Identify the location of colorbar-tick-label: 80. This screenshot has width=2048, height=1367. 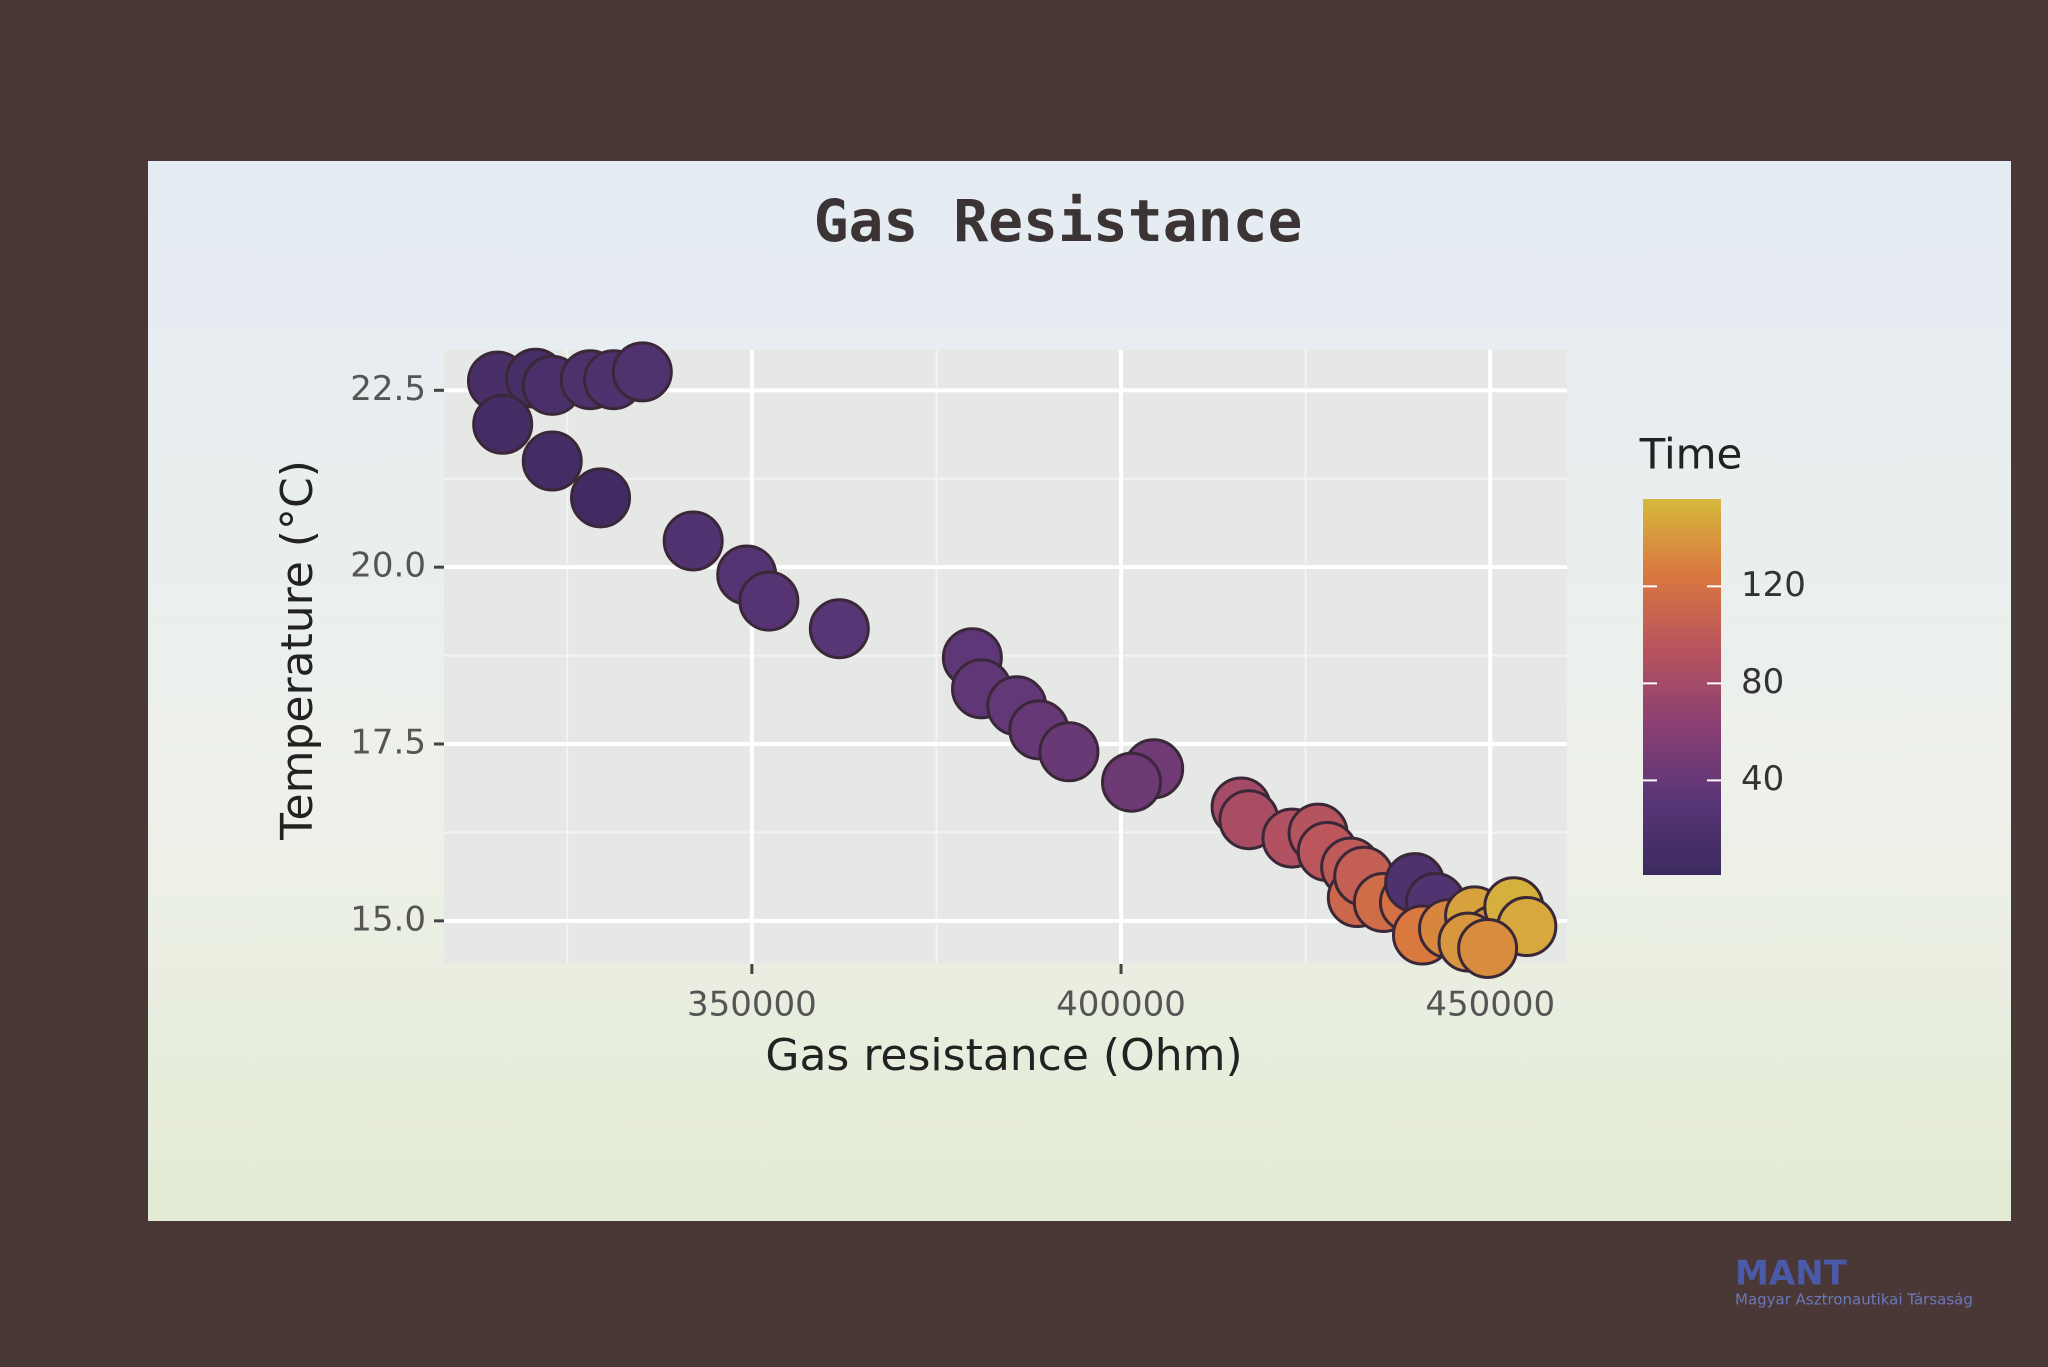
(1762, 682).